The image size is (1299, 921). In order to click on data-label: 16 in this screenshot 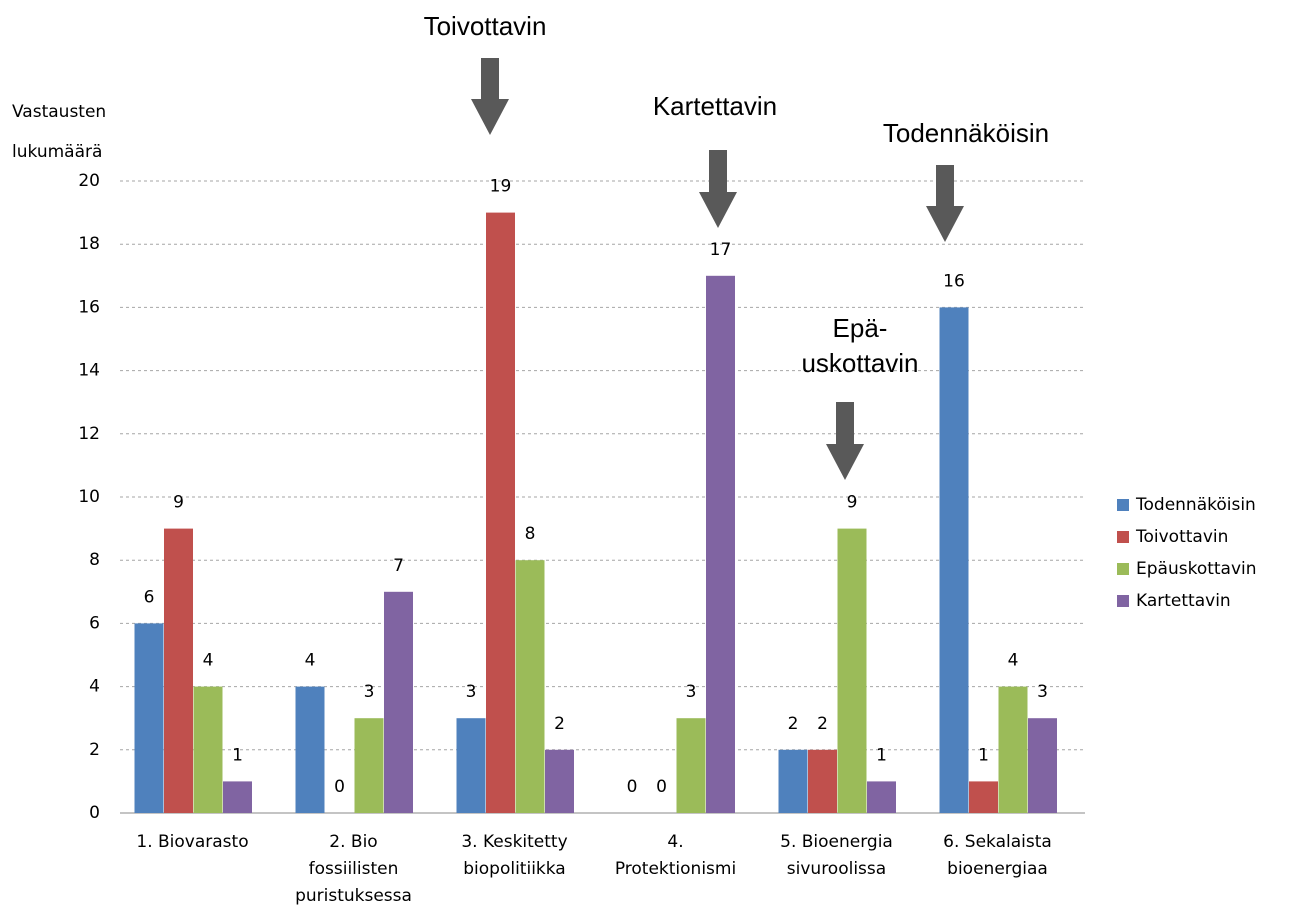, I will do `click(954, 281)`.